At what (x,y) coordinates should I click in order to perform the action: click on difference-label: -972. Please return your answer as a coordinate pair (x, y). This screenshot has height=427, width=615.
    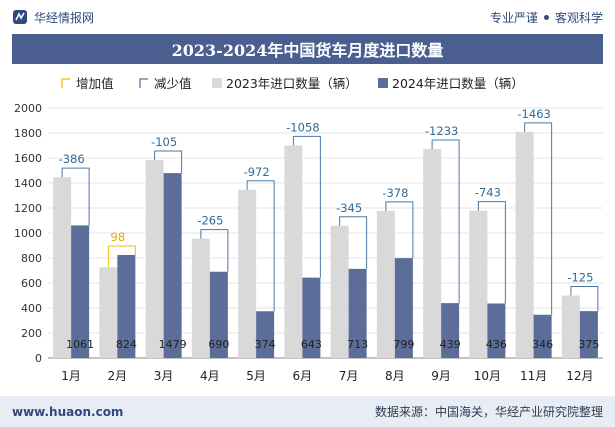
    Looking at the image, I should click on (257, 172).